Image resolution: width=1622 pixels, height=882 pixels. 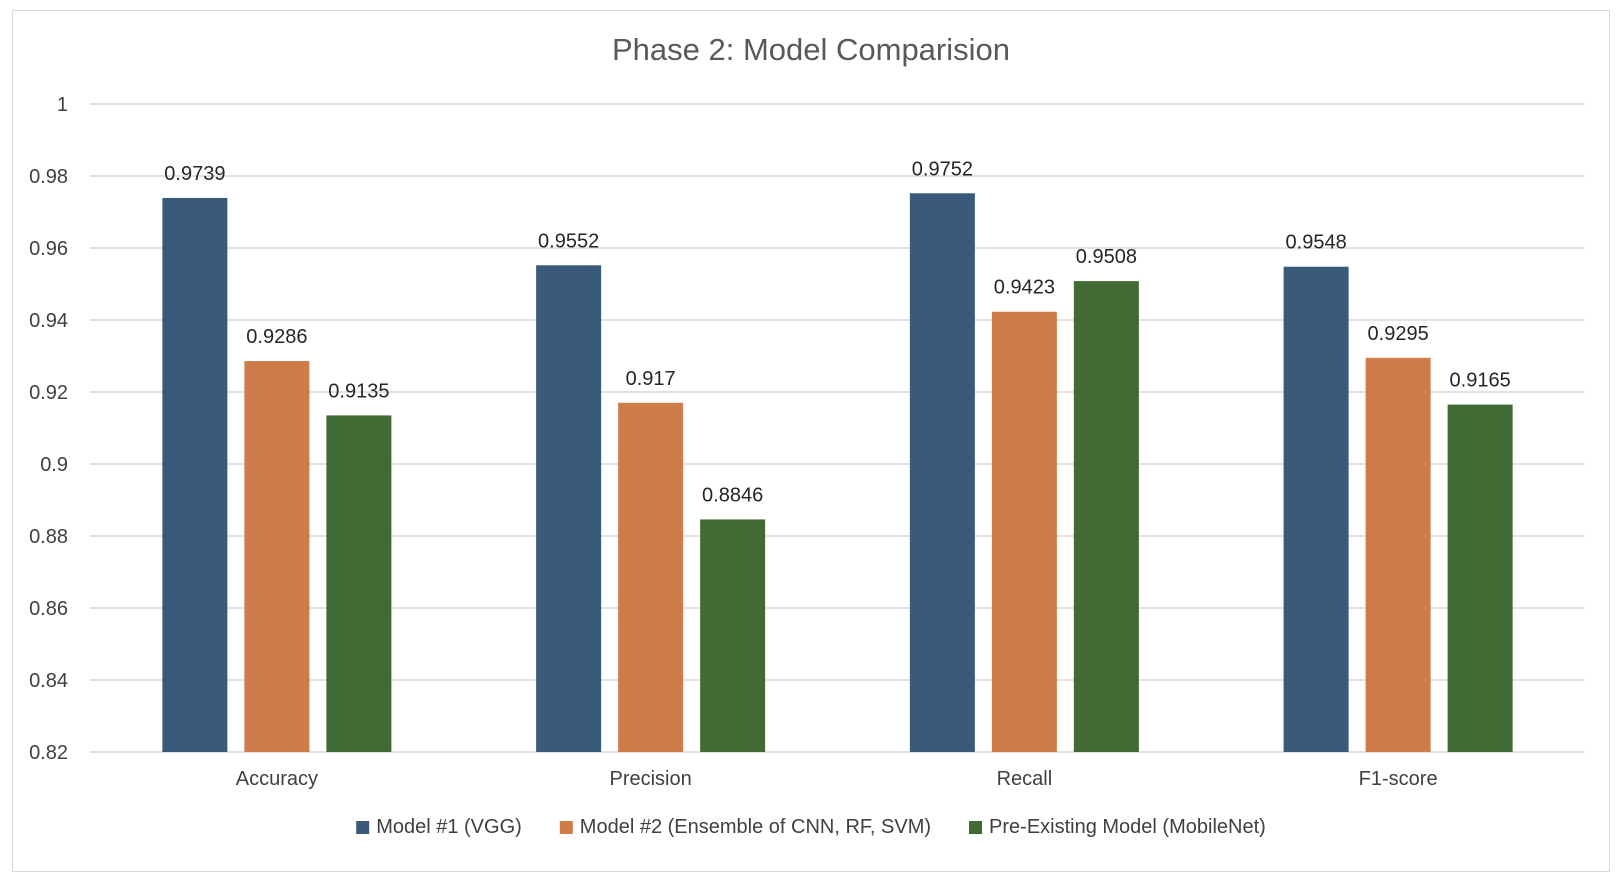 I want to click on y-tick-label: 0.96, so click(x=48, y=249).